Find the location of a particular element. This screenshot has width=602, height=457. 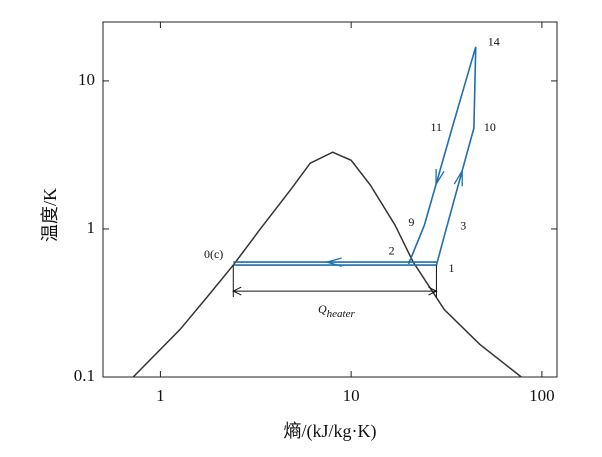

q-text: Q is located at coordinates (322, 309).